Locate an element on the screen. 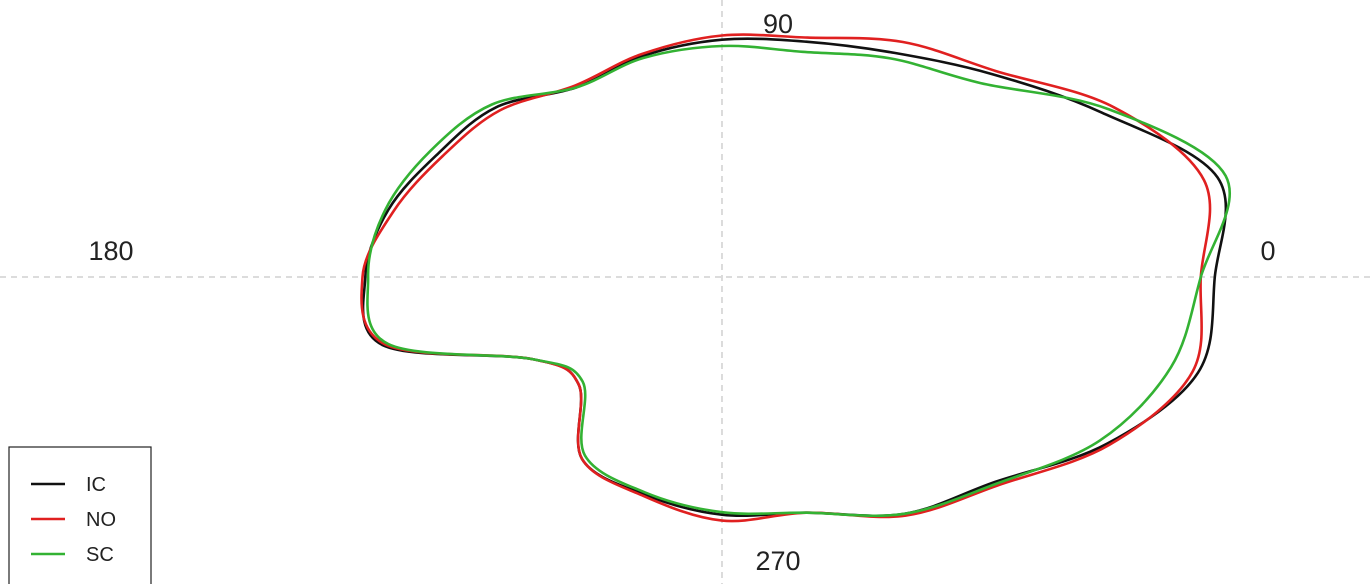  legend-label-sc: SC is located at coordinates (100, 555).